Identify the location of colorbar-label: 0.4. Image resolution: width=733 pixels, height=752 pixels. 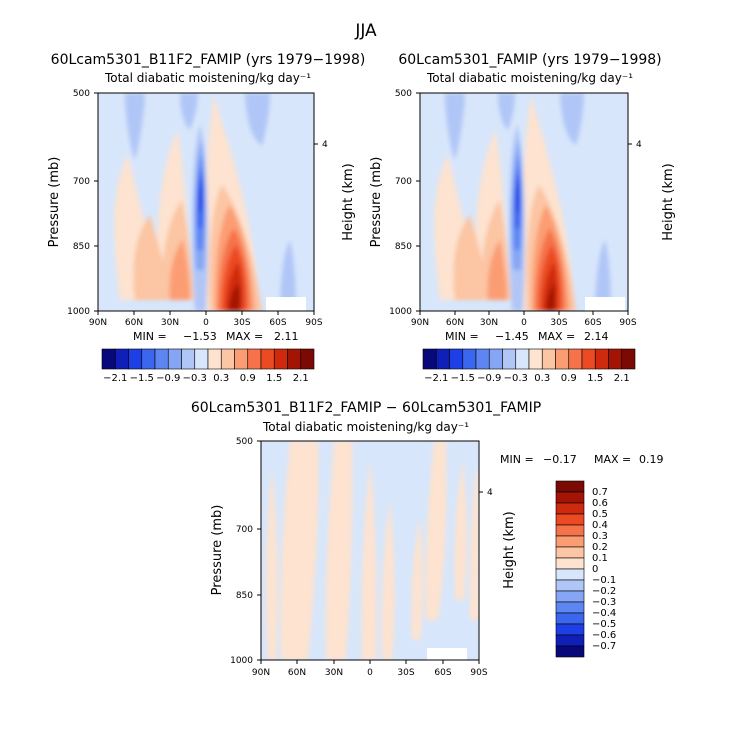
(600, 525).